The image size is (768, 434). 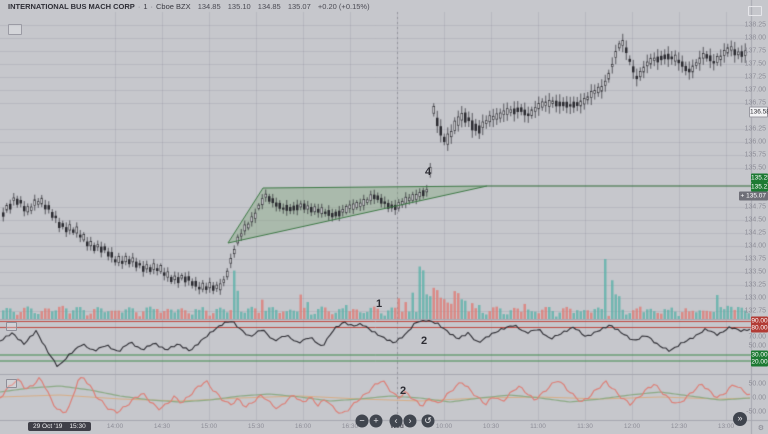 What do you see at coordinates (77, 426) in the screenshot?
I see `time-label: 15:30` at bounding box center [77, 426].